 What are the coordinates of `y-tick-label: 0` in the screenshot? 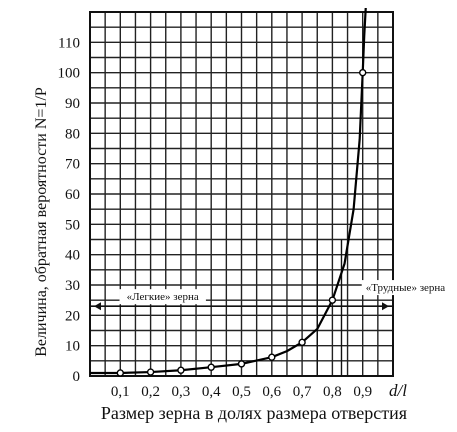 It's located at (77, 377).